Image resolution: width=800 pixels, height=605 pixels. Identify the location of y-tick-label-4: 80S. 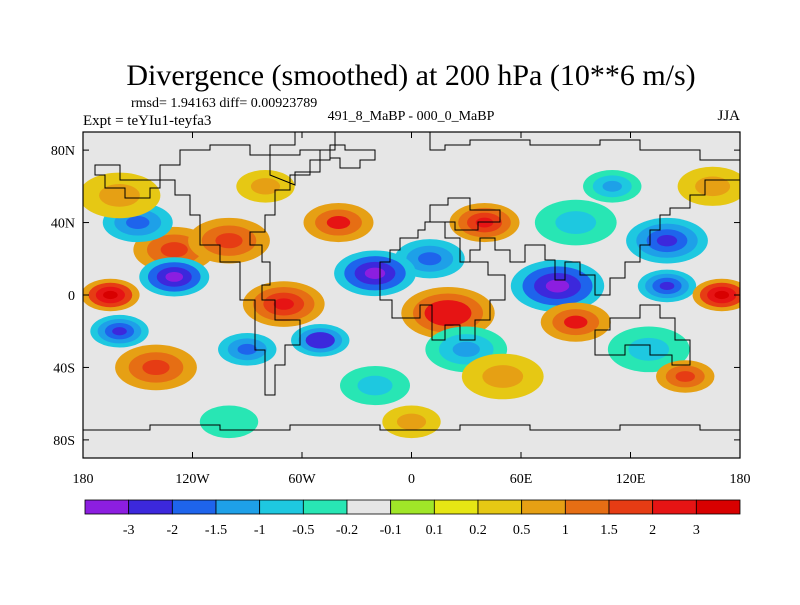
(64, 441).